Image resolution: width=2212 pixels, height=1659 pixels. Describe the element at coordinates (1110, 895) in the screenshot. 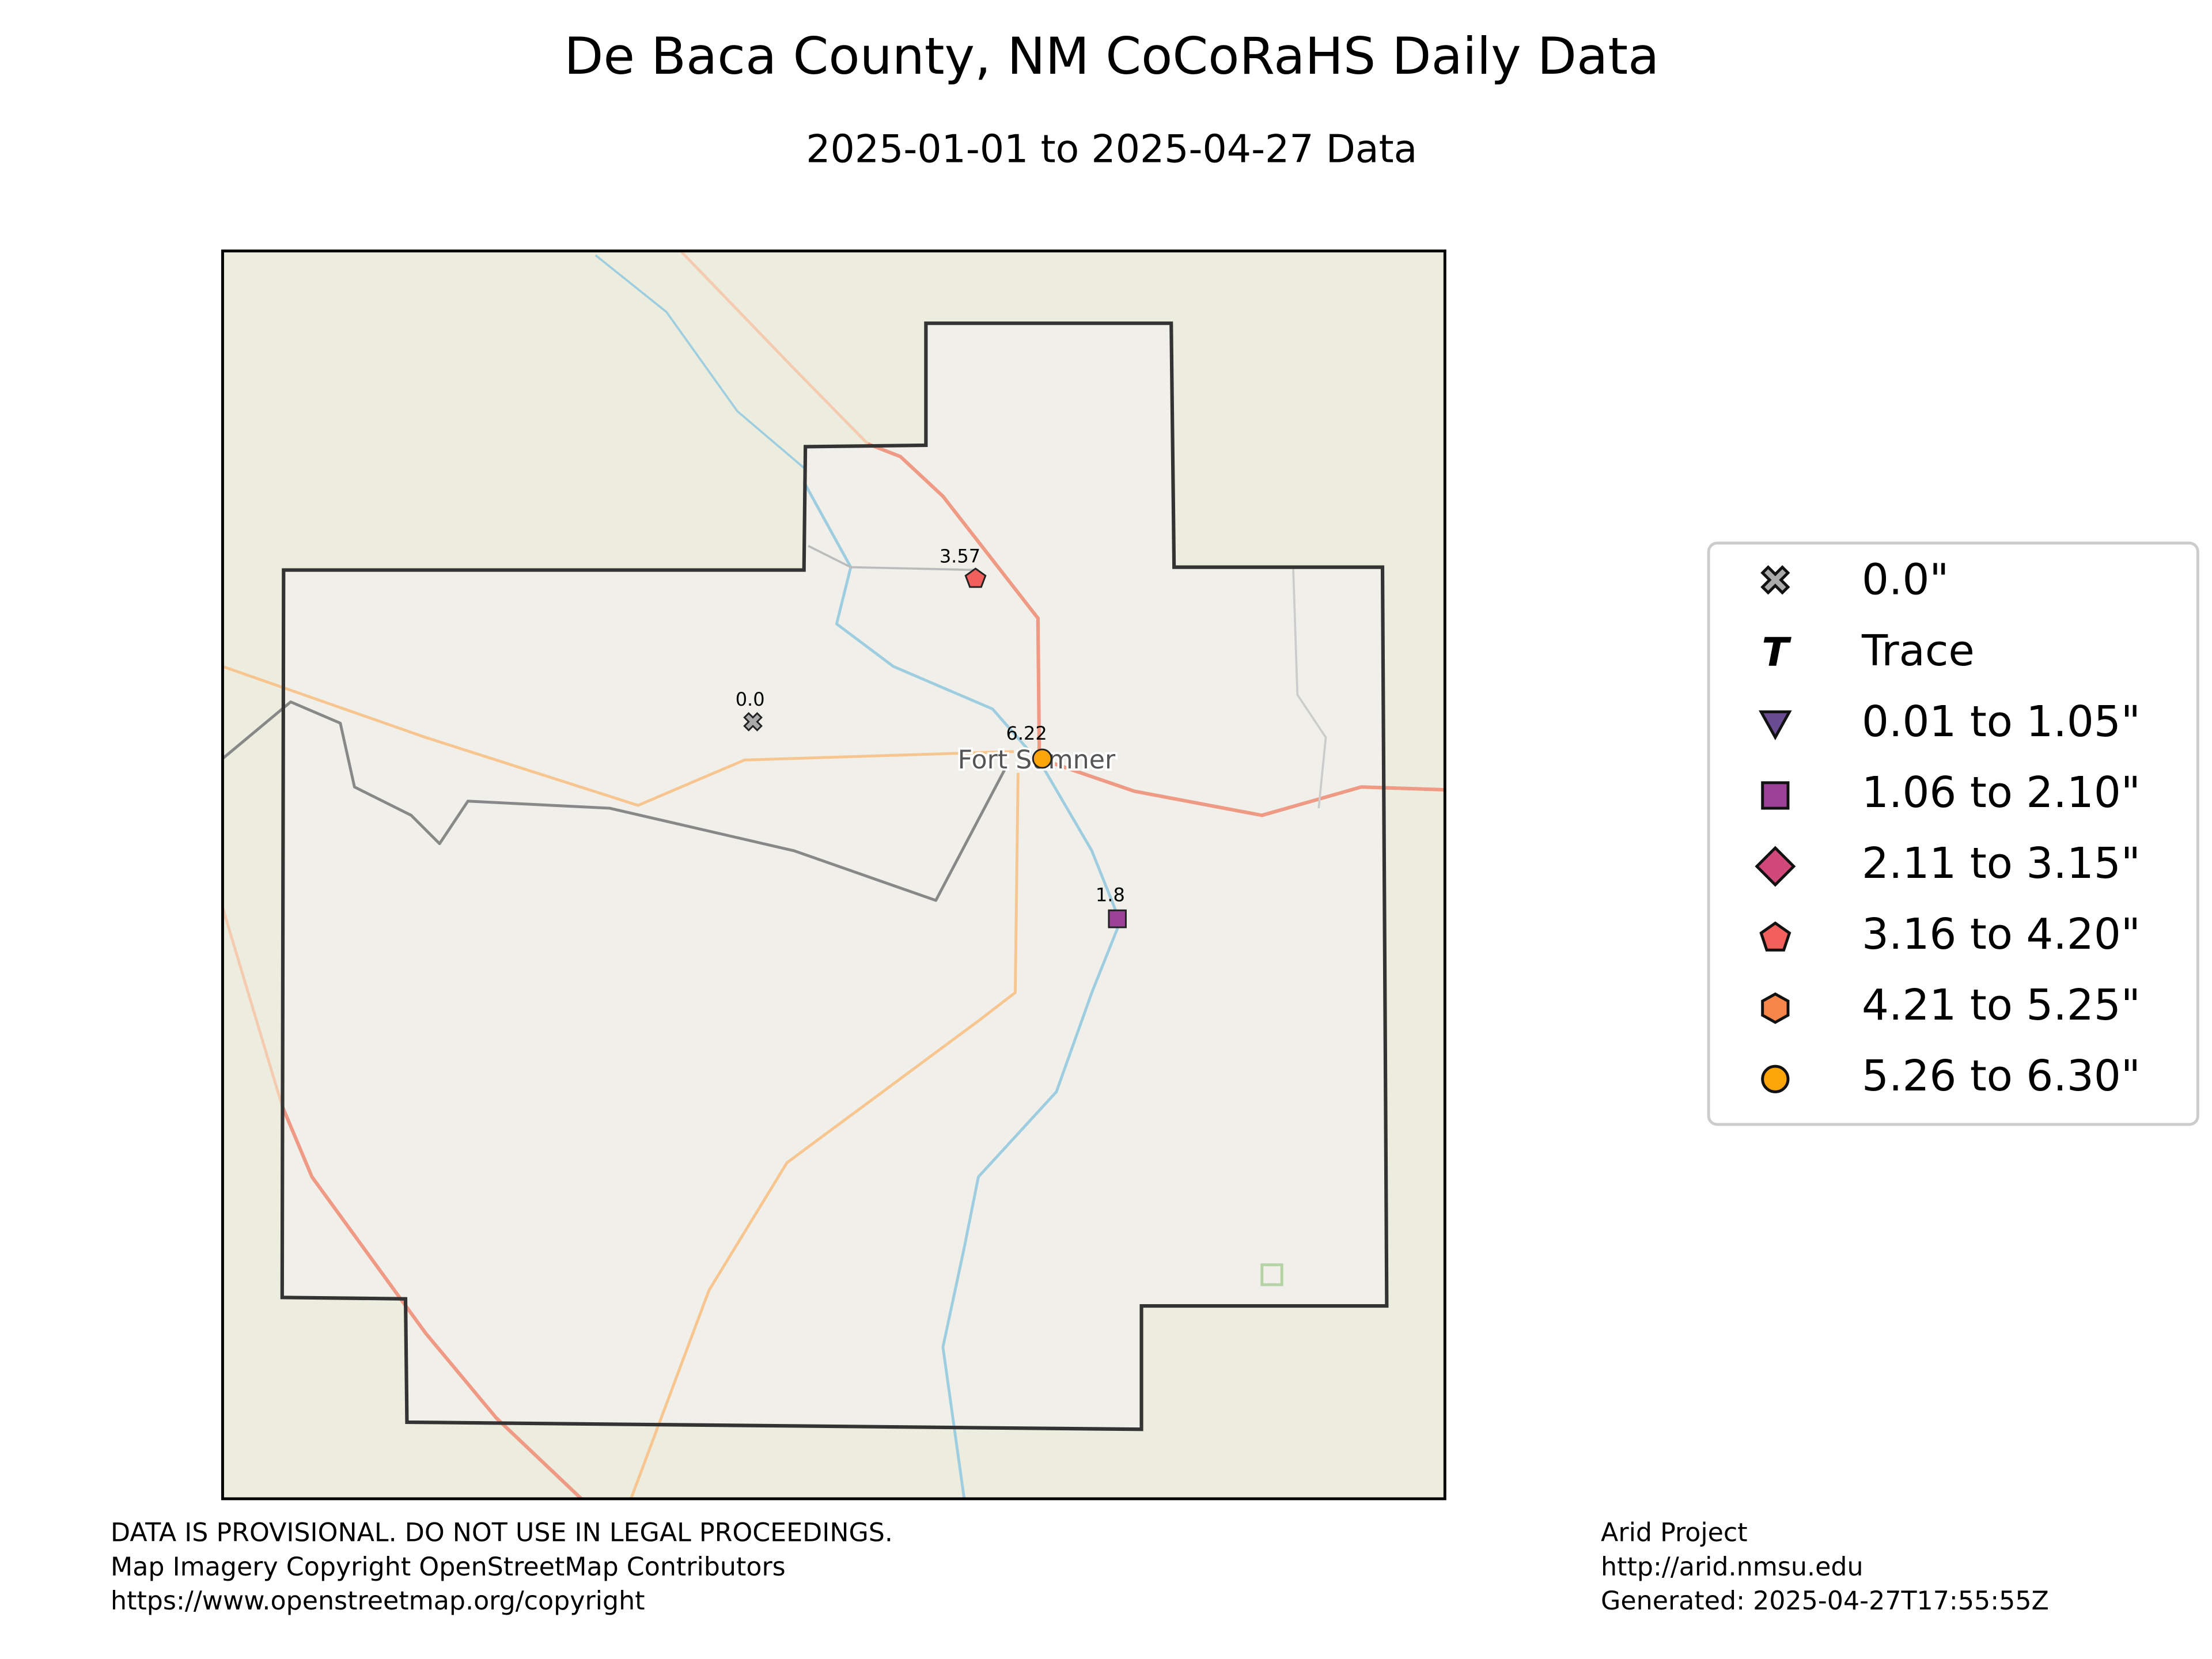

I see `station-label: 1.8` at that location.